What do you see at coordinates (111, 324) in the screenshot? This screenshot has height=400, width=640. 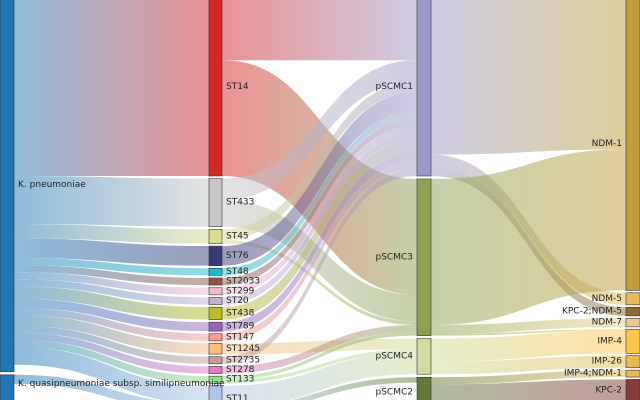 I see `link-kp-to-ST147` at bounding box center [111, 324].